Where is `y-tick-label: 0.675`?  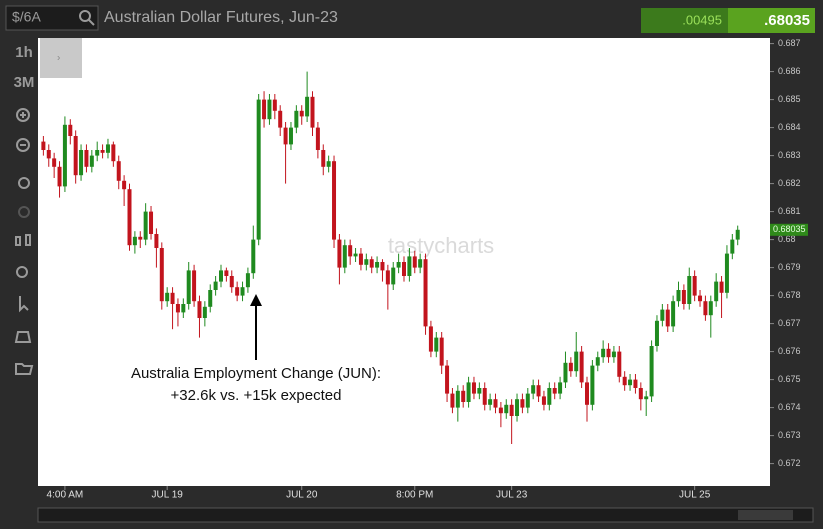
y-tick-label: 0.675 is located at coordinates (789, 379).